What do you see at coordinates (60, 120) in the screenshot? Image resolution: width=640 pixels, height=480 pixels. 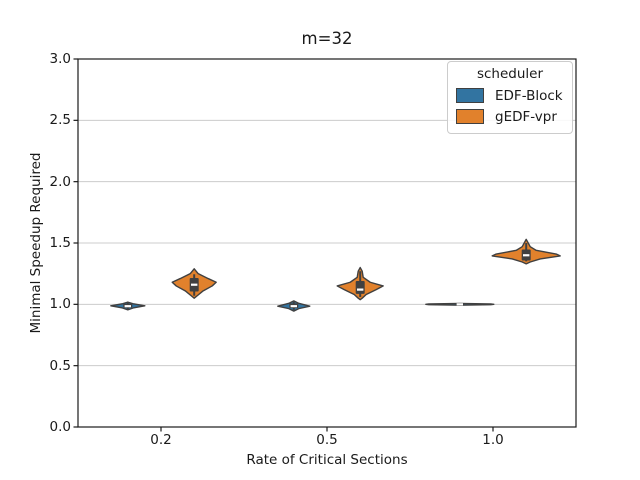 I see `y-tick-label: 2.5` at bounding box center [60, 120].